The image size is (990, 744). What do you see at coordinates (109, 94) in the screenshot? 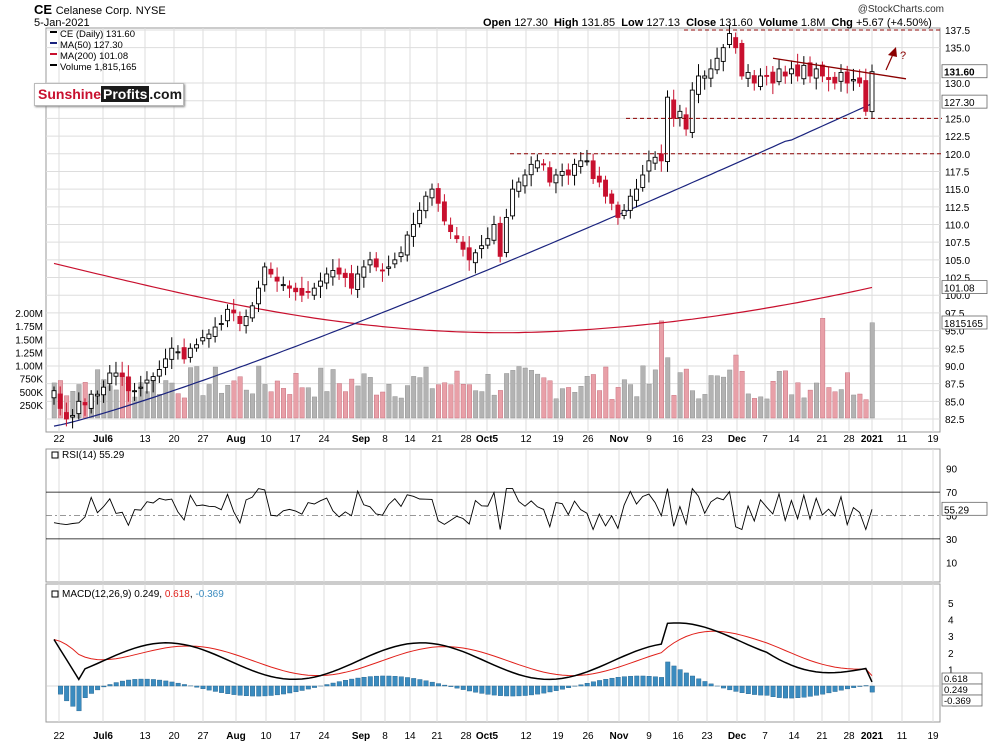
I see `sunshine-profits-logo: Sunshine Profits .com` at bounding box center [109, 94].